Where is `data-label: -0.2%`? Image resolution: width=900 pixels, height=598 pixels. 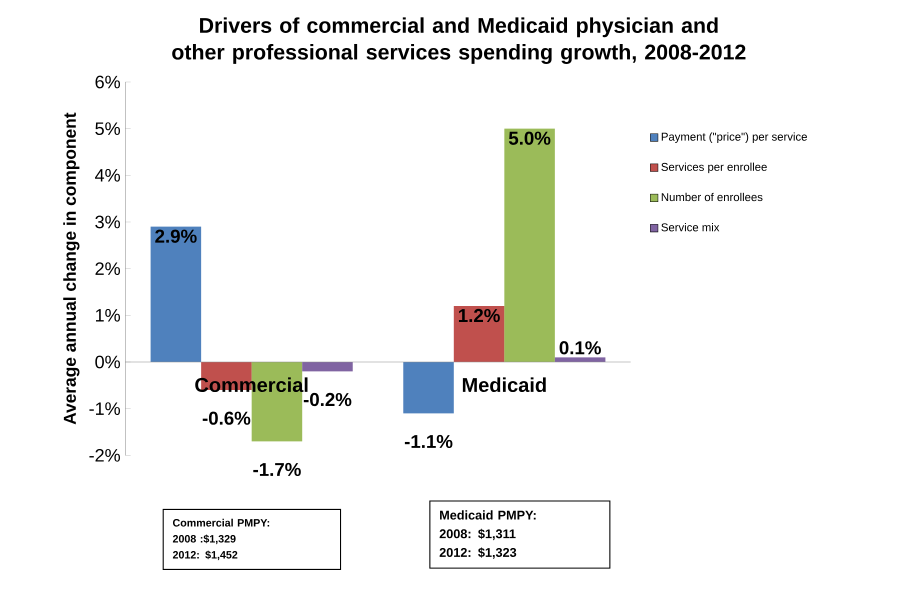
data-label: -0.2% is located at coordinates (328, 399).